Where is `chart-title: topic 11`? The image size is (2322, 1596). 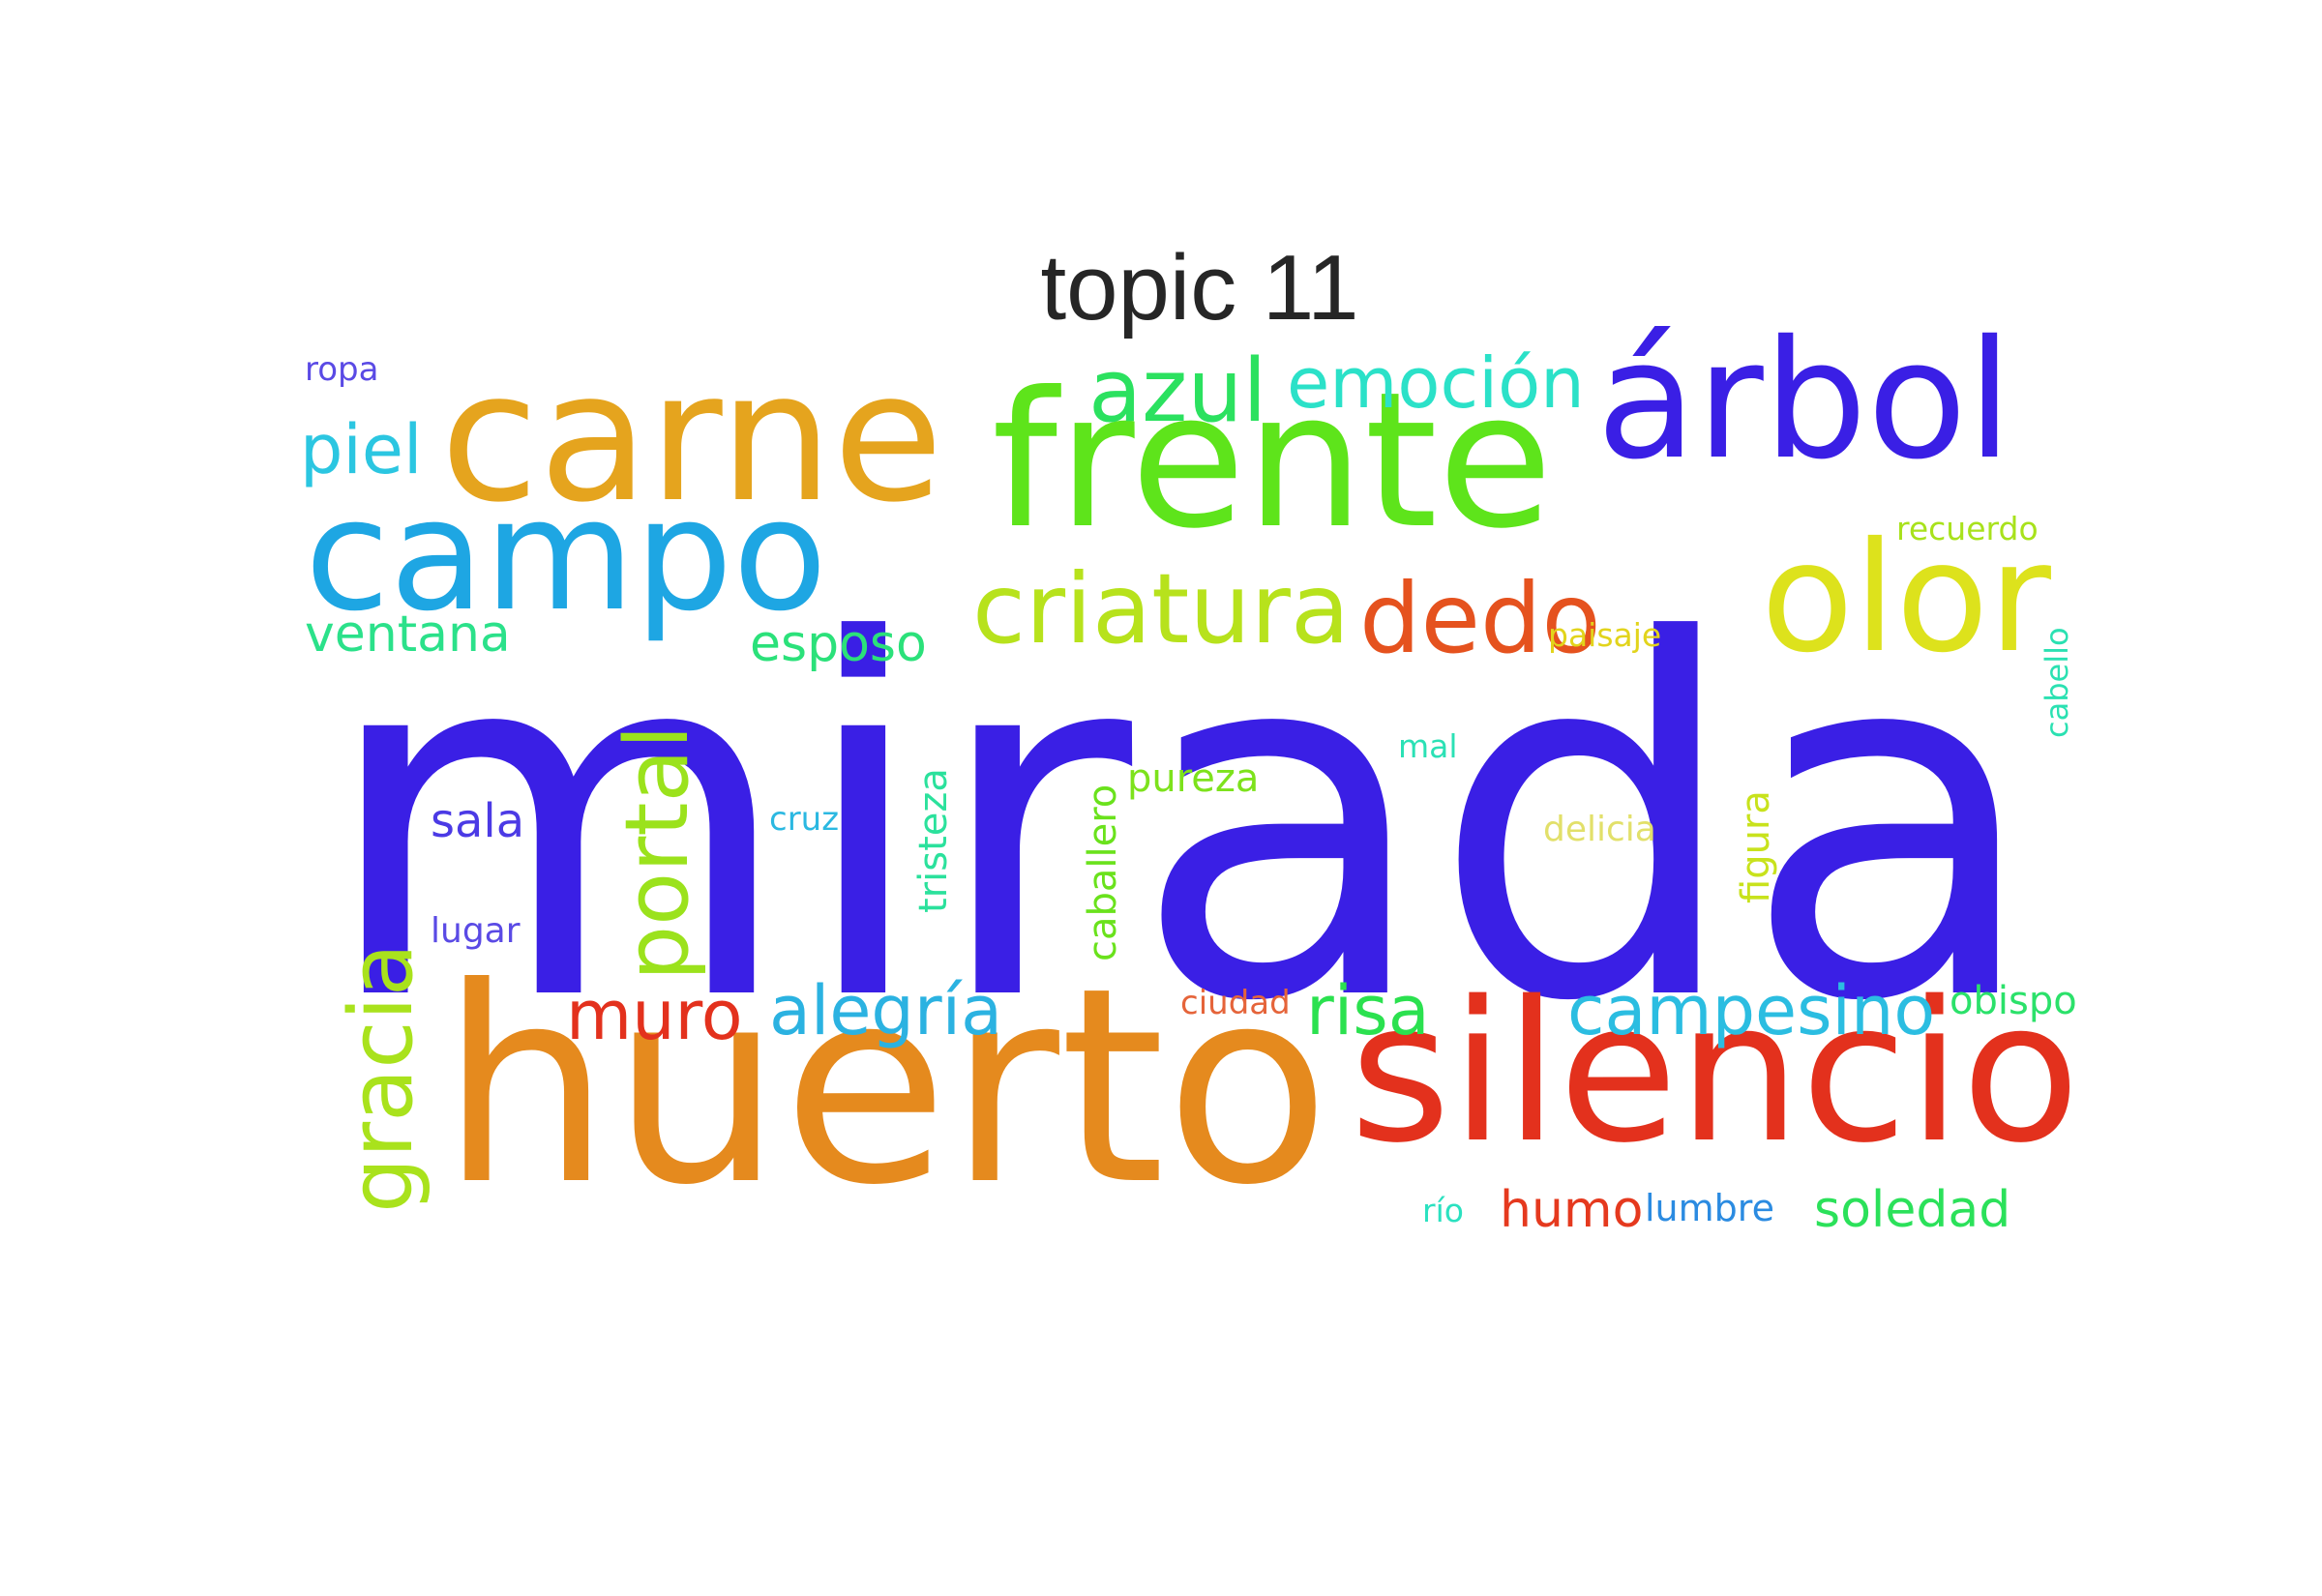
chart-title: topic 11 is located at coordinates (1199, 288).